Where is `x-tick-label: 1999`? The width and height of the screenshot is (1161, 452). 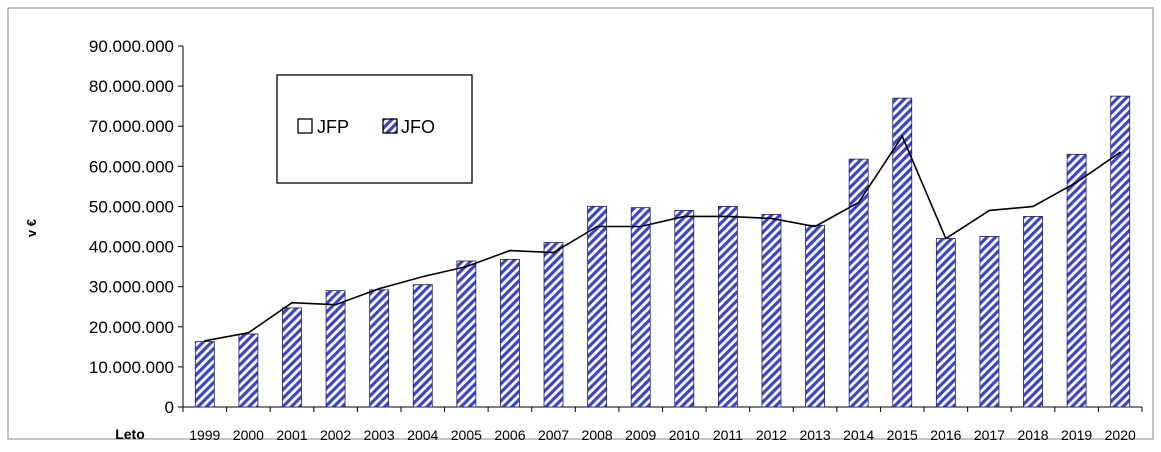 x-tick-label: 1999 is located at coordinates (204, 435).